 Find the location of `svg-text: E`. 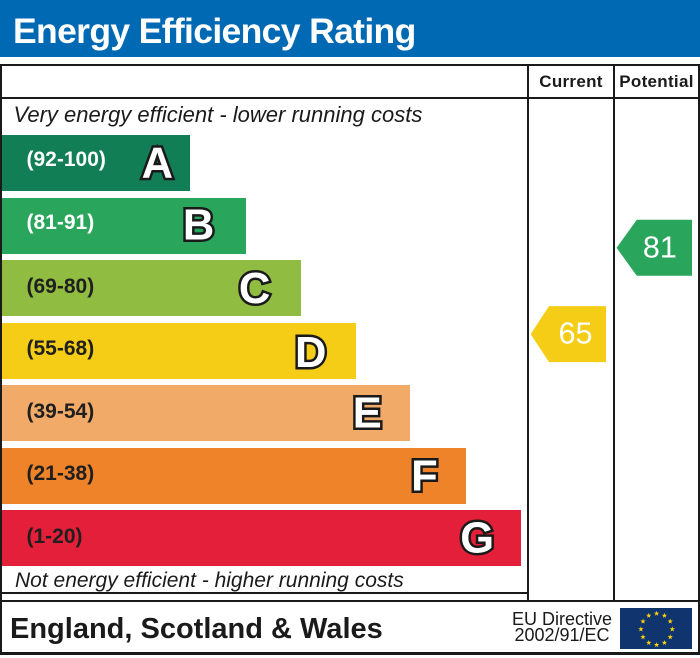

svg-text: E is located at coordinates (367, 414).